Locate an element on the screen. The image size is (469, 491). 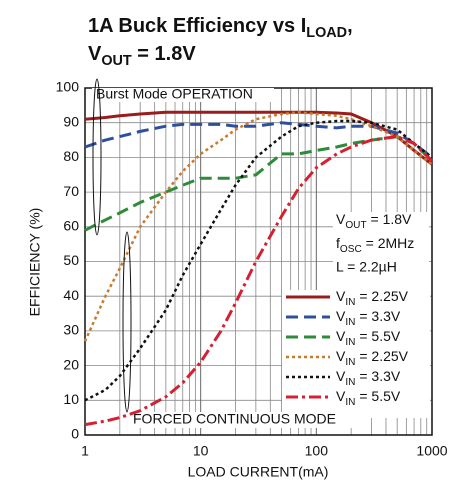
x-axis-label: LOAD CURRENT(mA) is located at coordinates (258, 472).